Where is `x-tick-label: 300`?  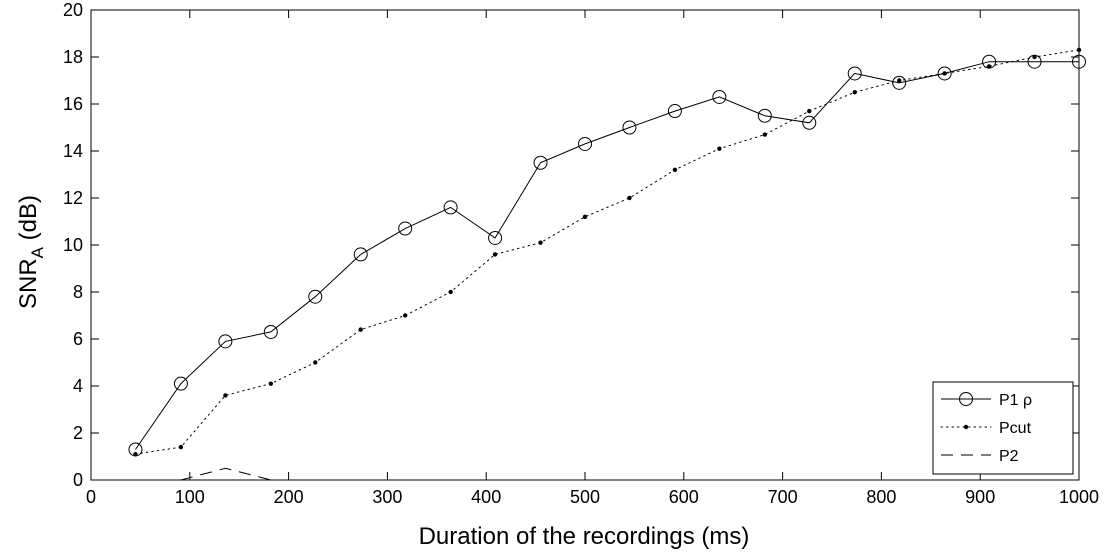
x-tick-label: 300 is located at coordinates (387, 497).